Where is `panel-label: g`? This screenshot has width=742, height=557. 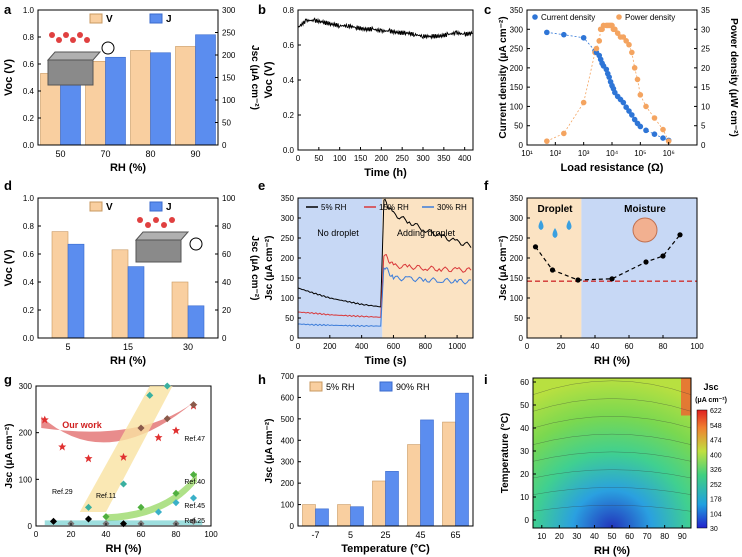
panel-label: g is located at coordinates (8, 379).